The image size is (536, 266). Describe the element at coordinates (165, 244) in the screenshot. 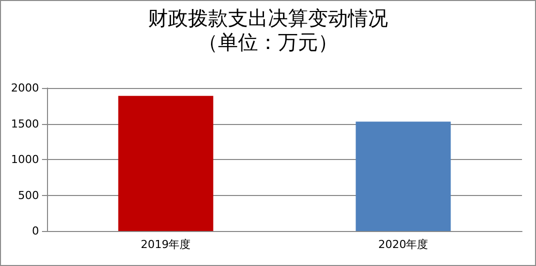

I see `x-tick-label: 2019年度` at that location.